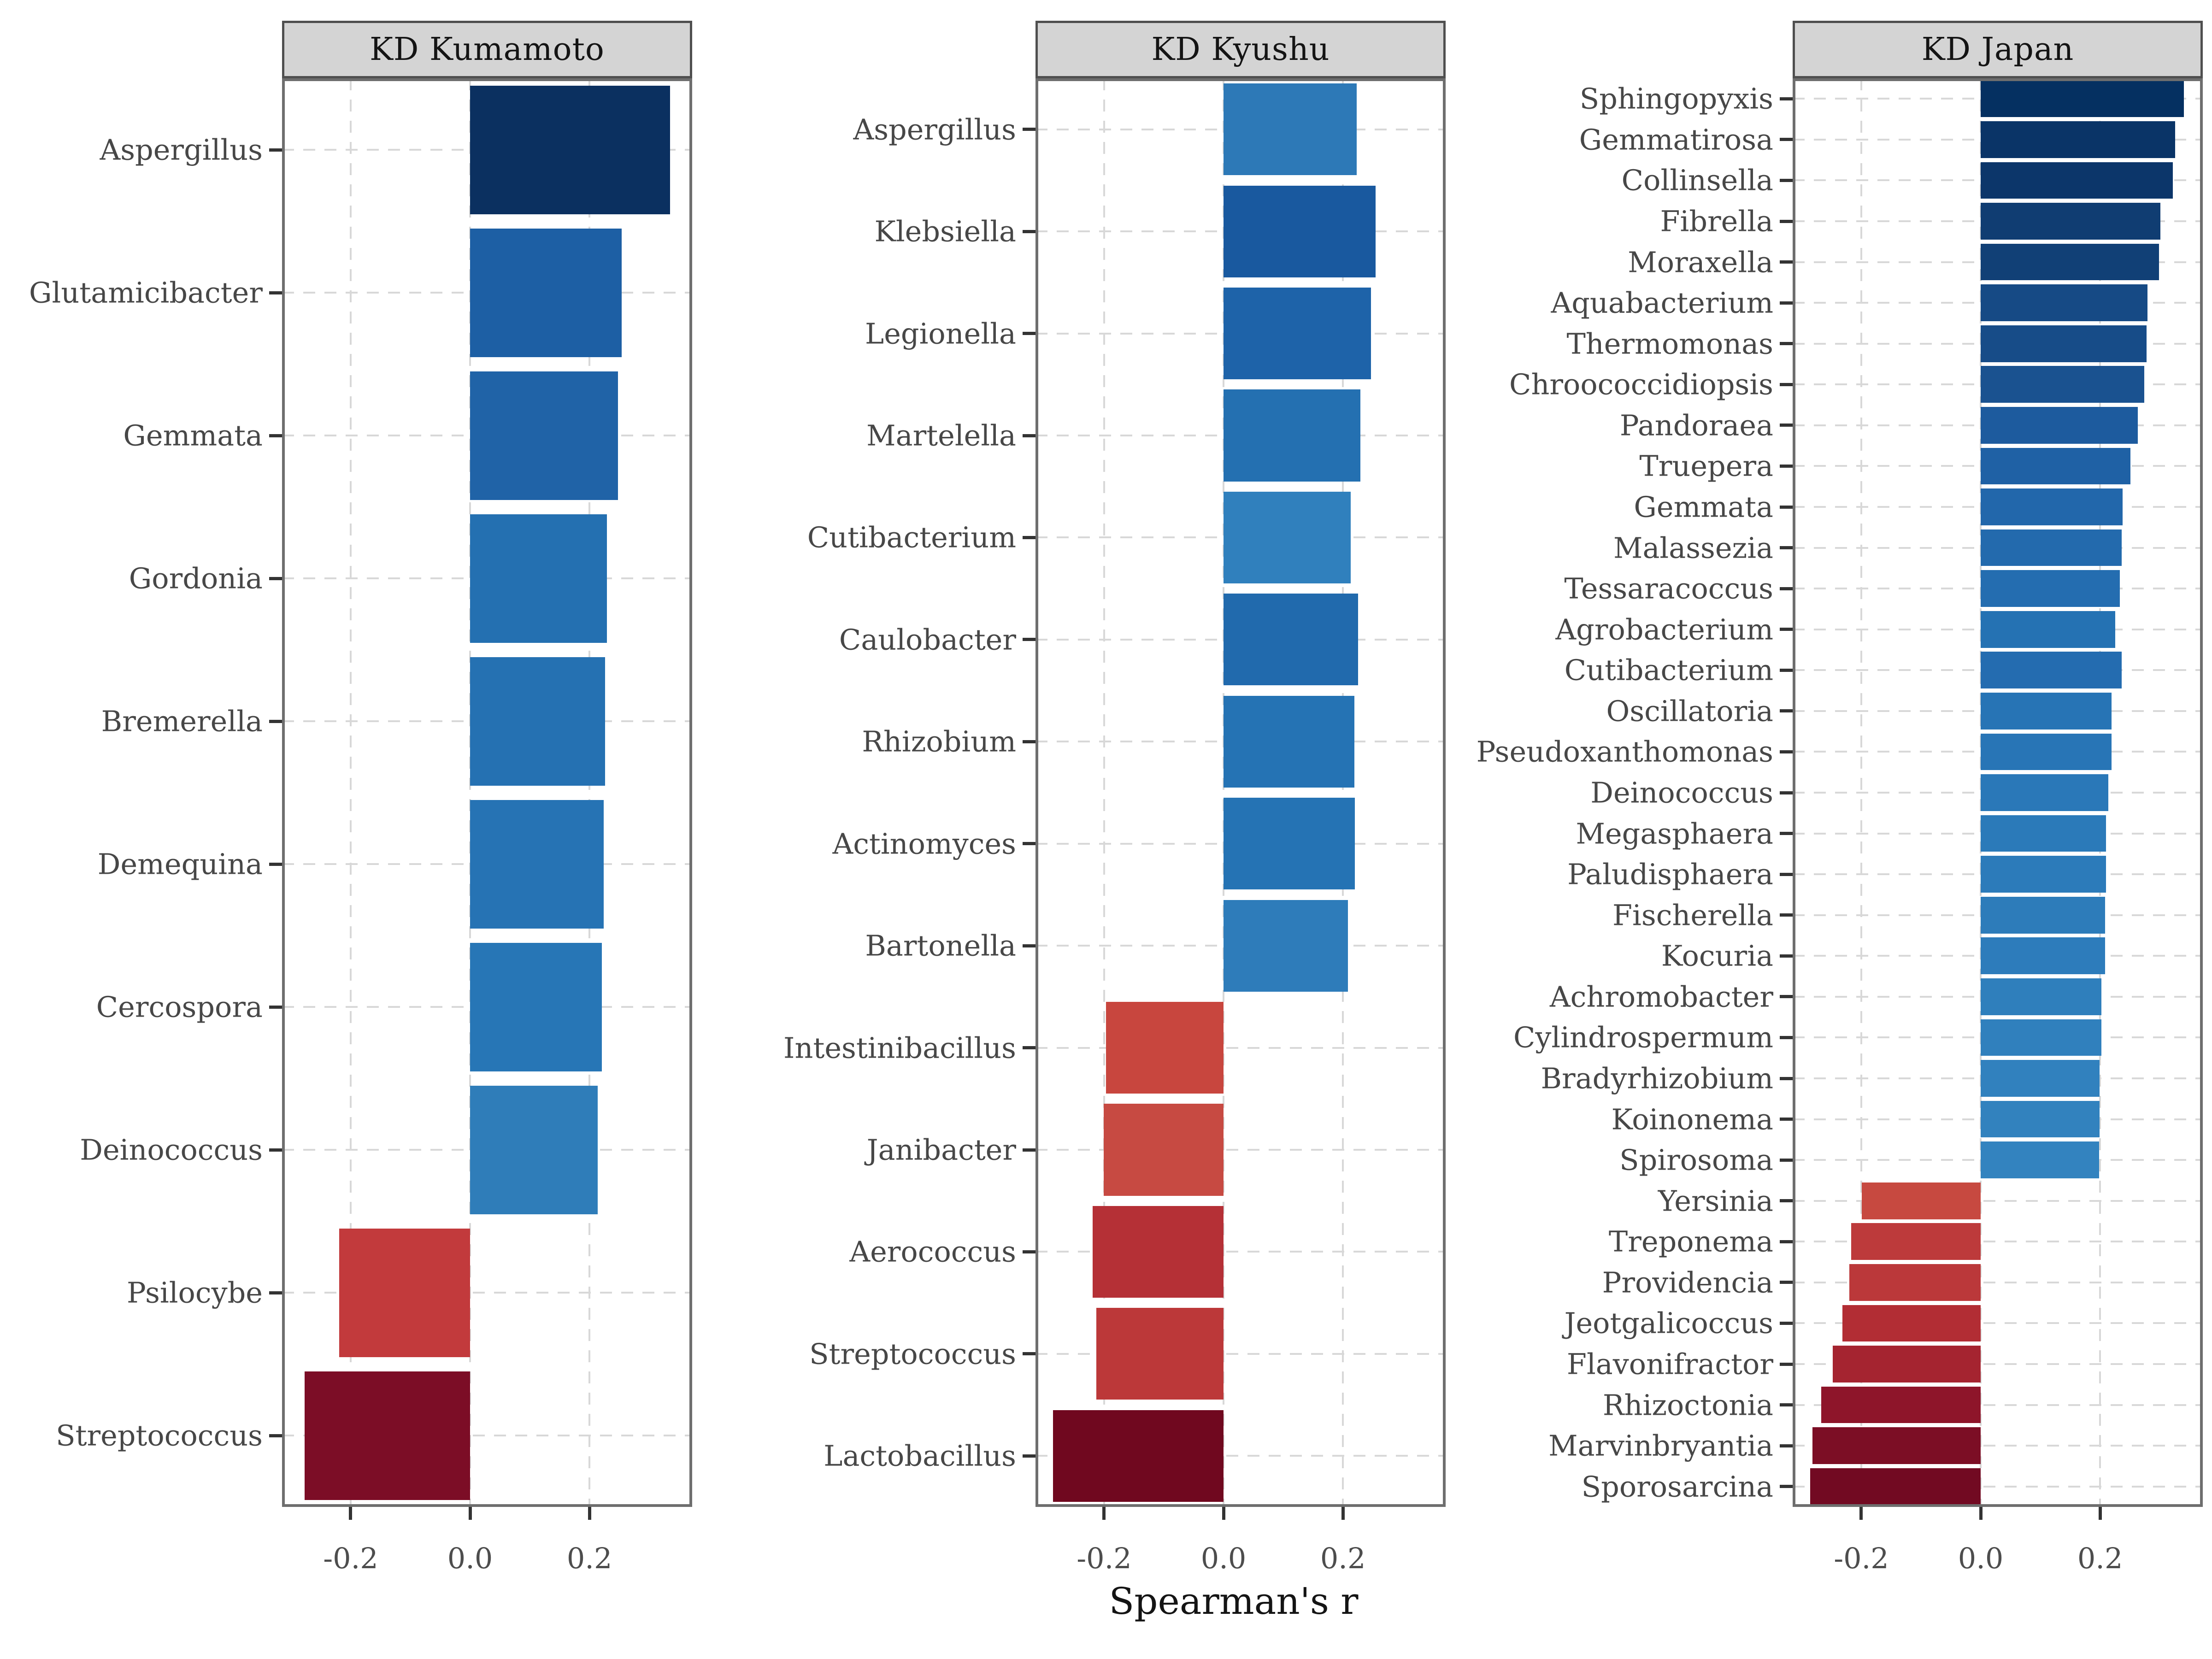  I want to click on category-label: Caulobacter, so click(927, 640).